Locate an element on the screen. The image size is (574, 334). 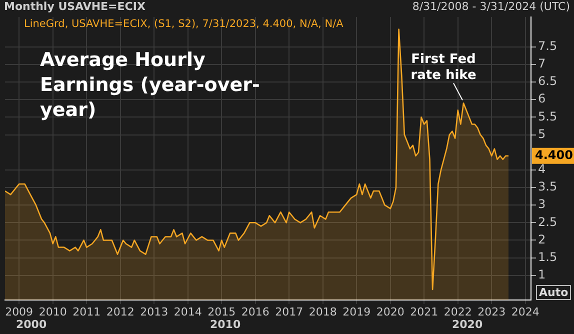
text: Auto is located at coordinates (554, 292).